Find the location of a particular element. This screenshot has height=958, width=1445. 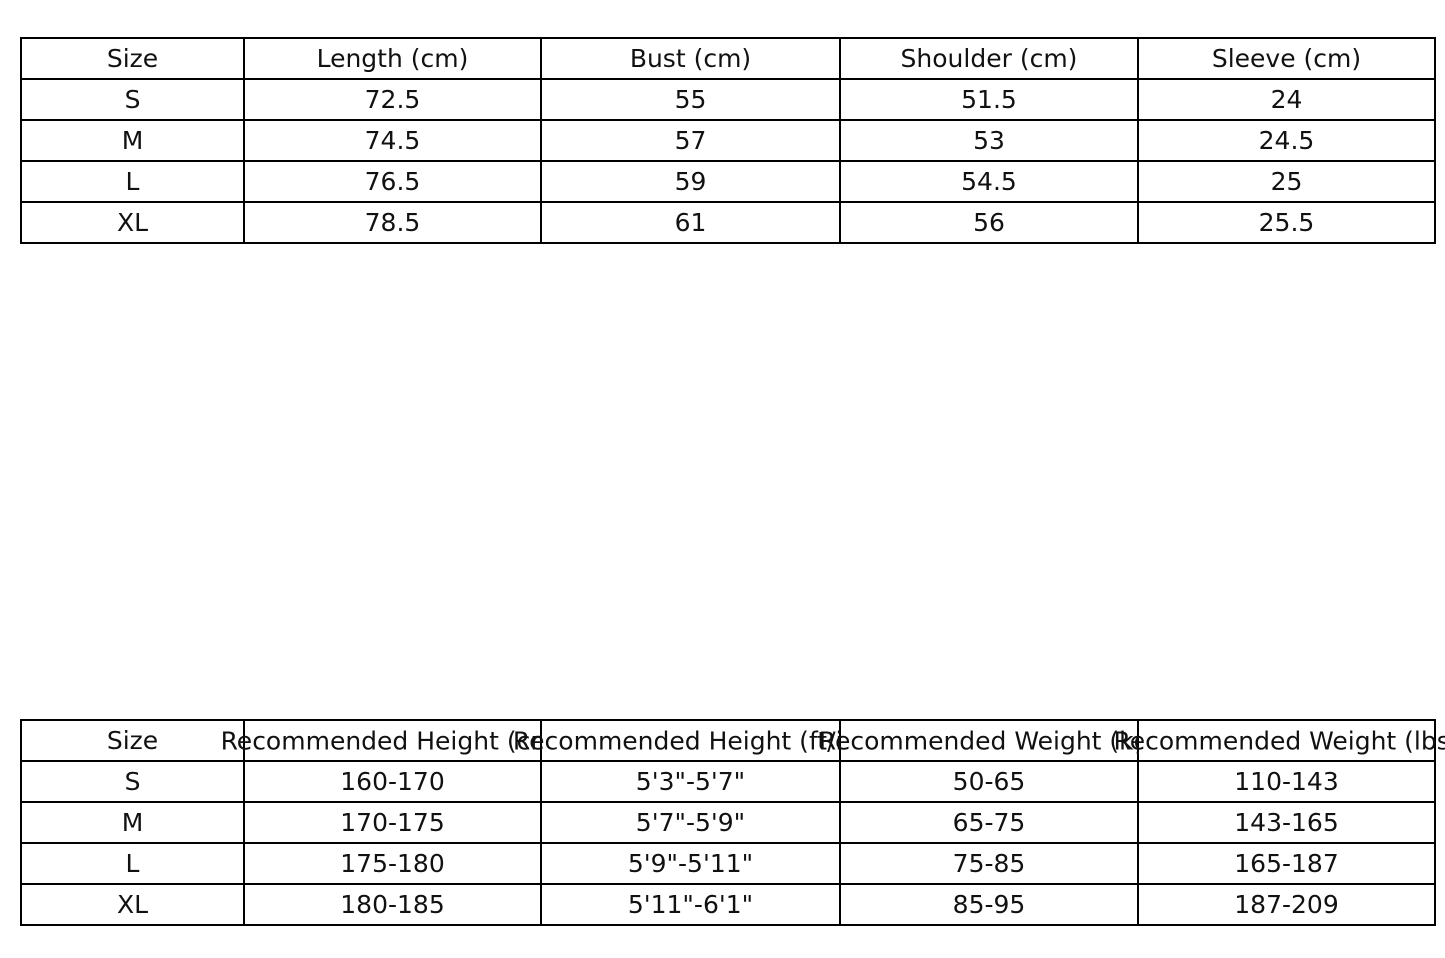

cell-sleeve: 24 is located at coordinates (1286, 99).